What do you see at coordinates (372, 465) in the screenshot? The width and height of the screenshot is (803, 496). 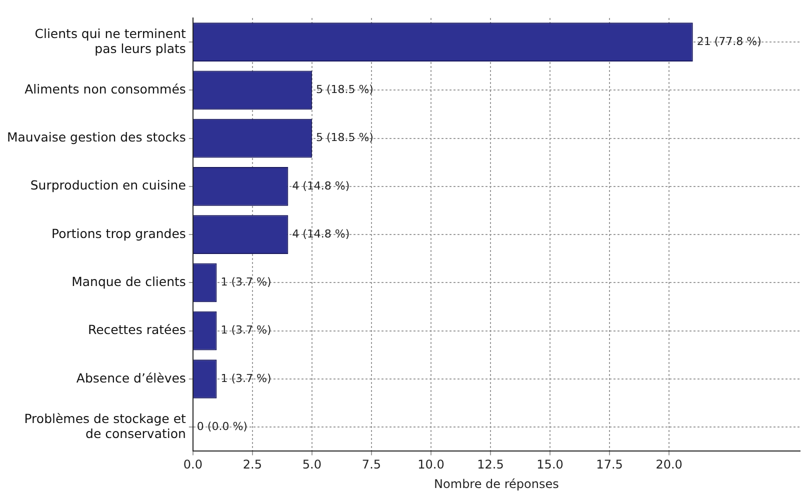 I see `x-tick-label: 7.5` at bounding box center [372, 465].